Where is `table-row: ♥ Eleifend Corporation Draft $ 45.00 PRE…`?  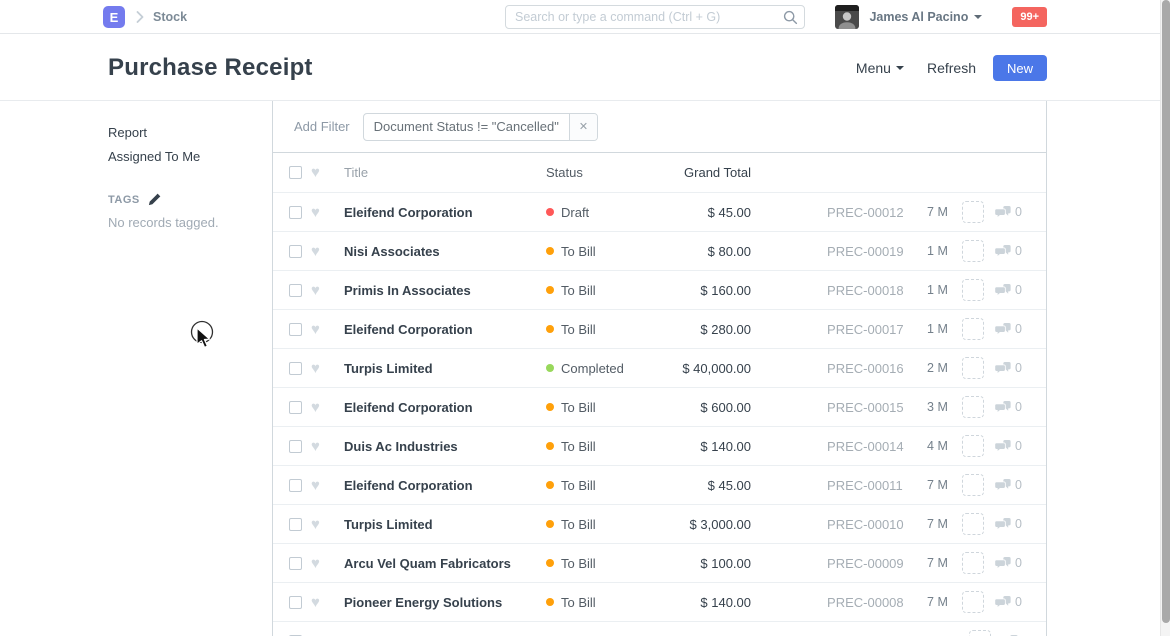 table-row: ♥ Eleifend Corporation Draft $ 45.00 PRE… is located at coordinates (659, 212).